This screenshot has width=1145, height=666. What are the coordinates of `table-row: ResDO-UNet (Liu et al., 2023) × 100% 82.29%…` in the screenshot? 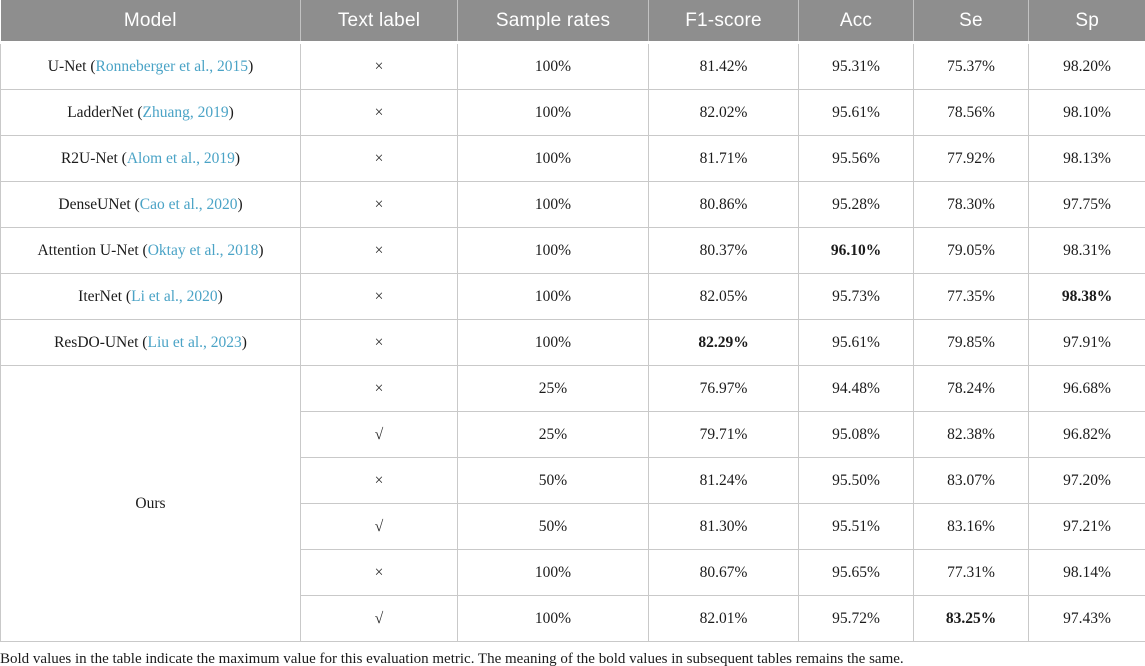 It's located at (572, 342).